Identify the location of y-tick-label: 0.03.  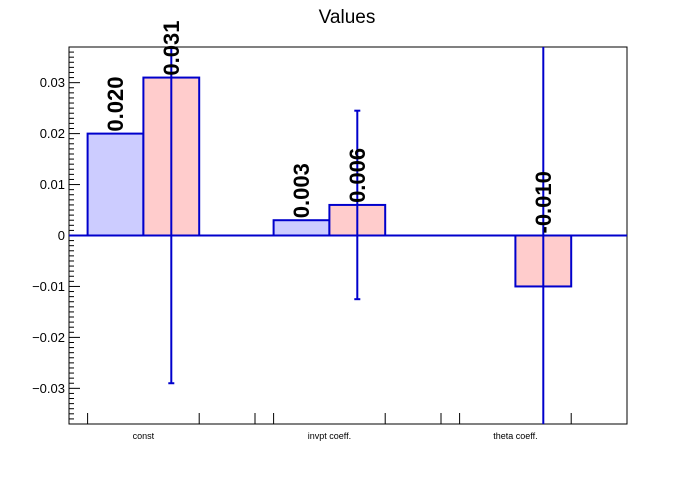
(52, 82).